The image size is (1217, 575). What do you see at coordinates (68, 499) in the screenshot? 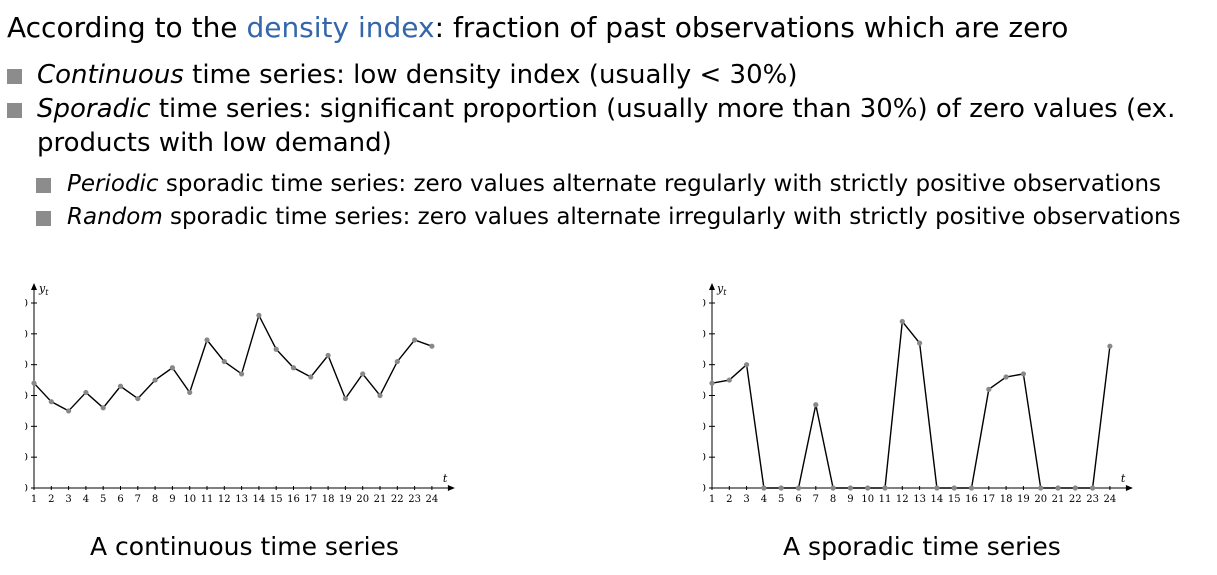
I see `x-tick-label: 3` at bounding box center [68, 499].